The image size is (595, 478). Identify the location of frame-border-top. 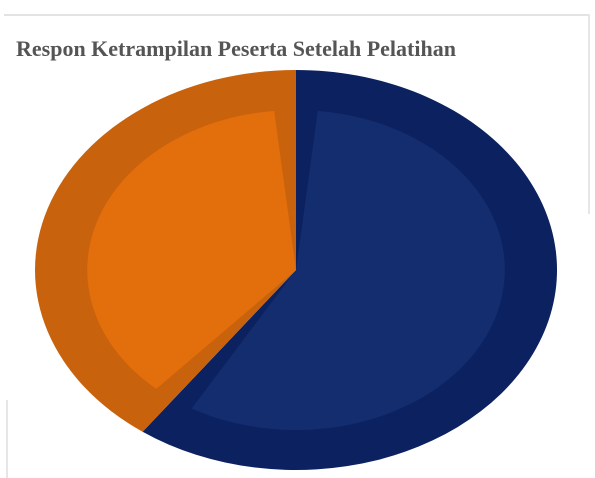
(296, 15).